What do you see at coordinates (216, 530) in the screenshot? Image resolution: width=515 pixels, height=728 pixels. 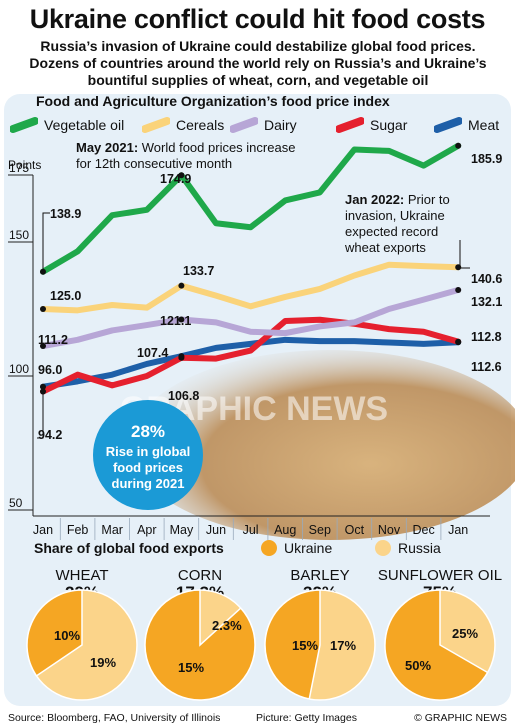 I see `x-tick-label: Jun` at bounding box center [216, 530].